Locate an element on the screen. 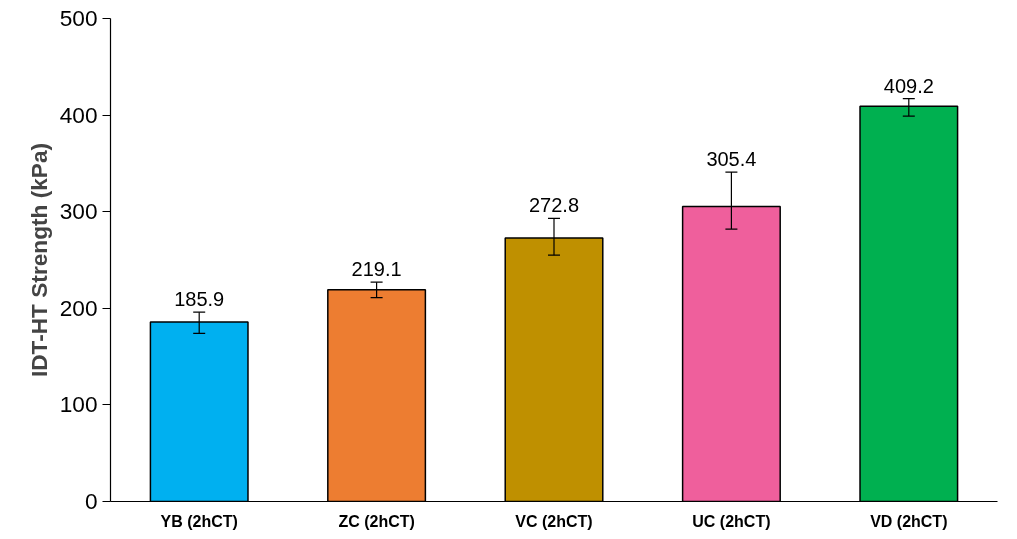 Image resolution: width=1017 pixels, height=539 pixels. y-tick-label: 500 is located at coordinates (78, 18).